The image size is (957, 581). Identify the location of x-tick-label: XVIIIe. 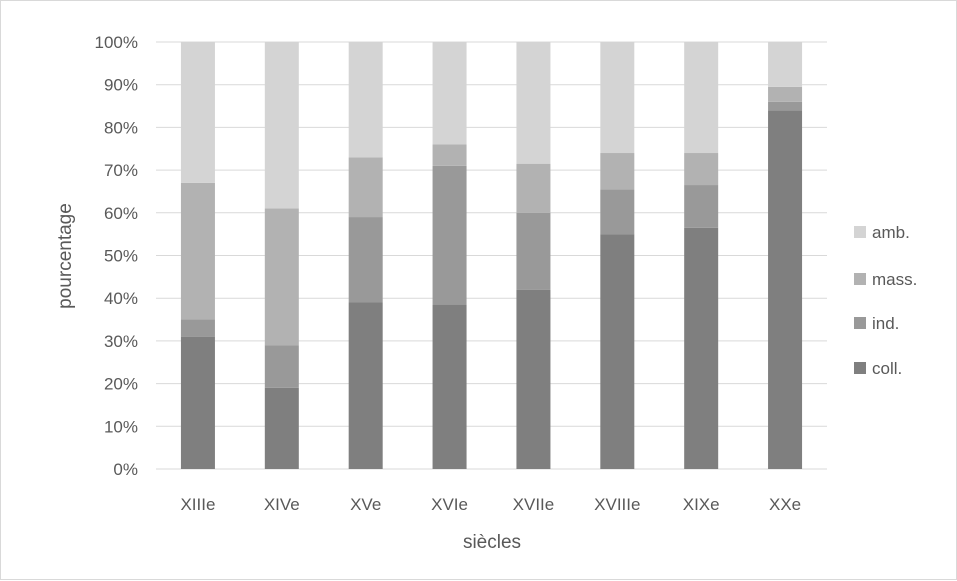
(617, 504).